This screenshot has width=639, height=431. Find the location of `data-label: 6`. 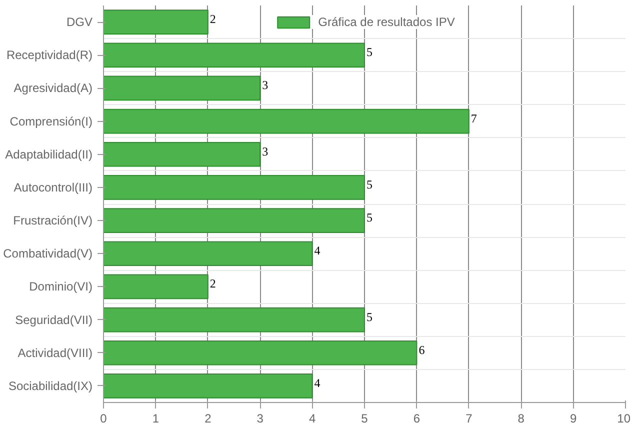

data-label: 6 is located at coordinates (421, 349).